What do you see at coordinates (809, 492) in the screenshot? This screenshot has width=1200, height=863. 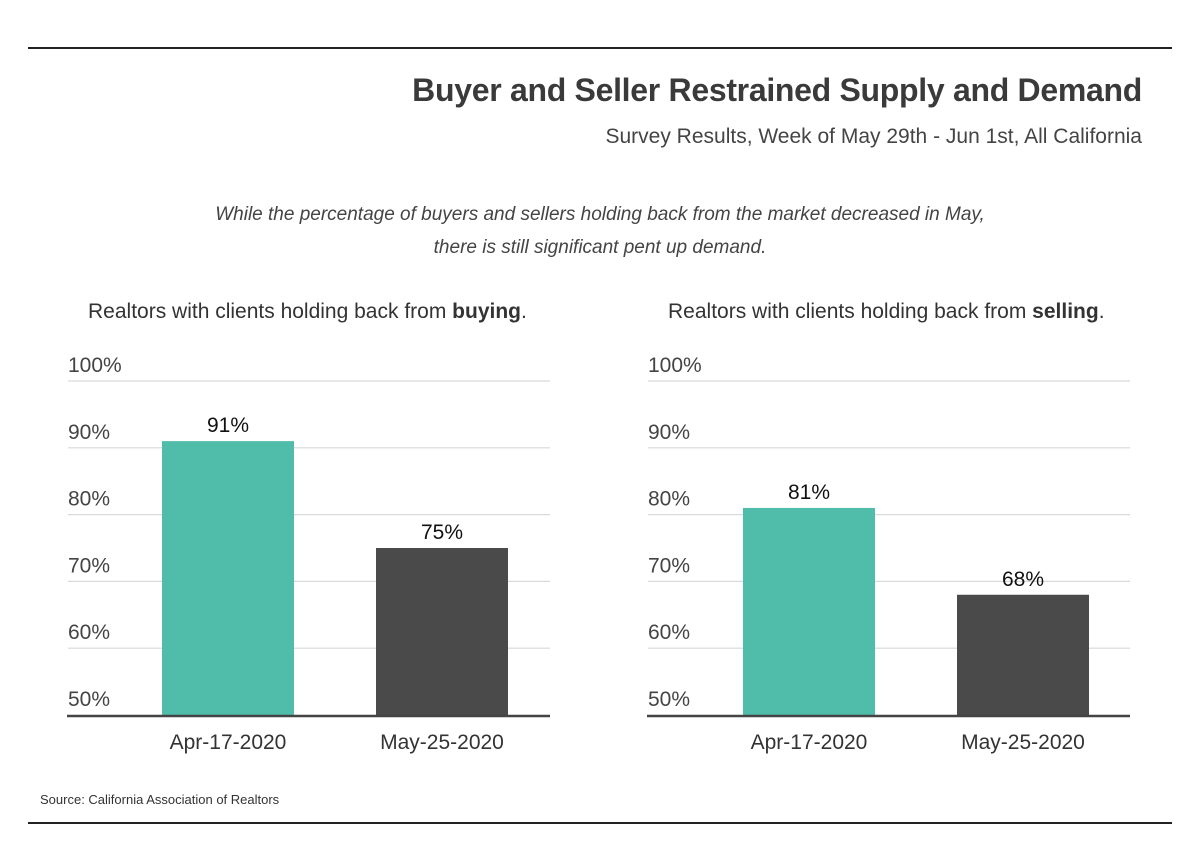 I see `bar-value-label: 81%` at bounding box center [809, 492].